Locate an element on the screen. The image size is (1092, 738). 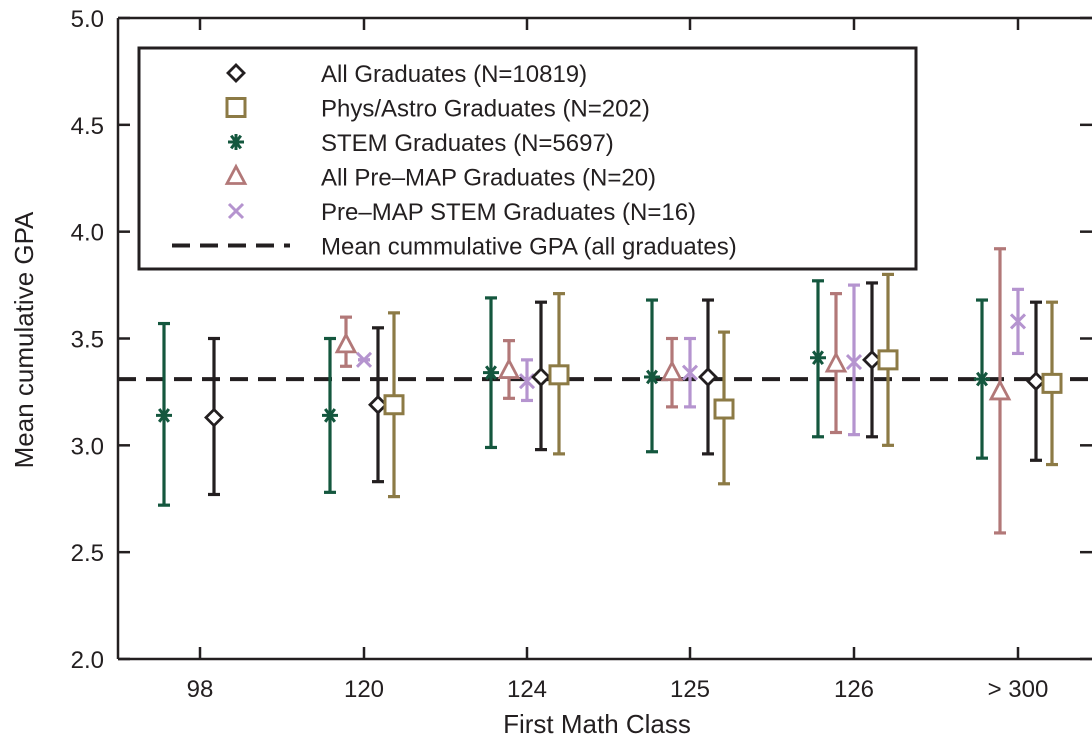
x-tick-label: 98 is located at coordinates (200, 689).